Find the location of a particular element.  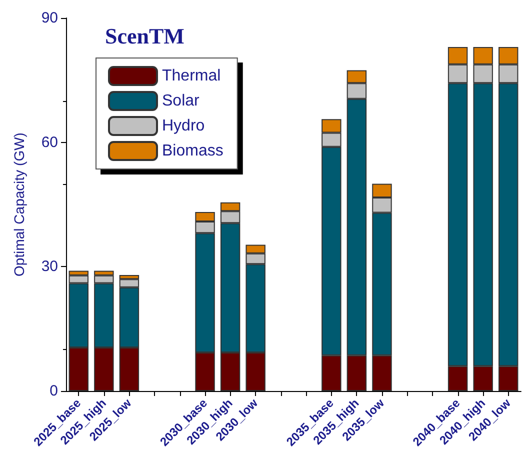

y-tick-label: 30 is located at coordinates (49, 267).